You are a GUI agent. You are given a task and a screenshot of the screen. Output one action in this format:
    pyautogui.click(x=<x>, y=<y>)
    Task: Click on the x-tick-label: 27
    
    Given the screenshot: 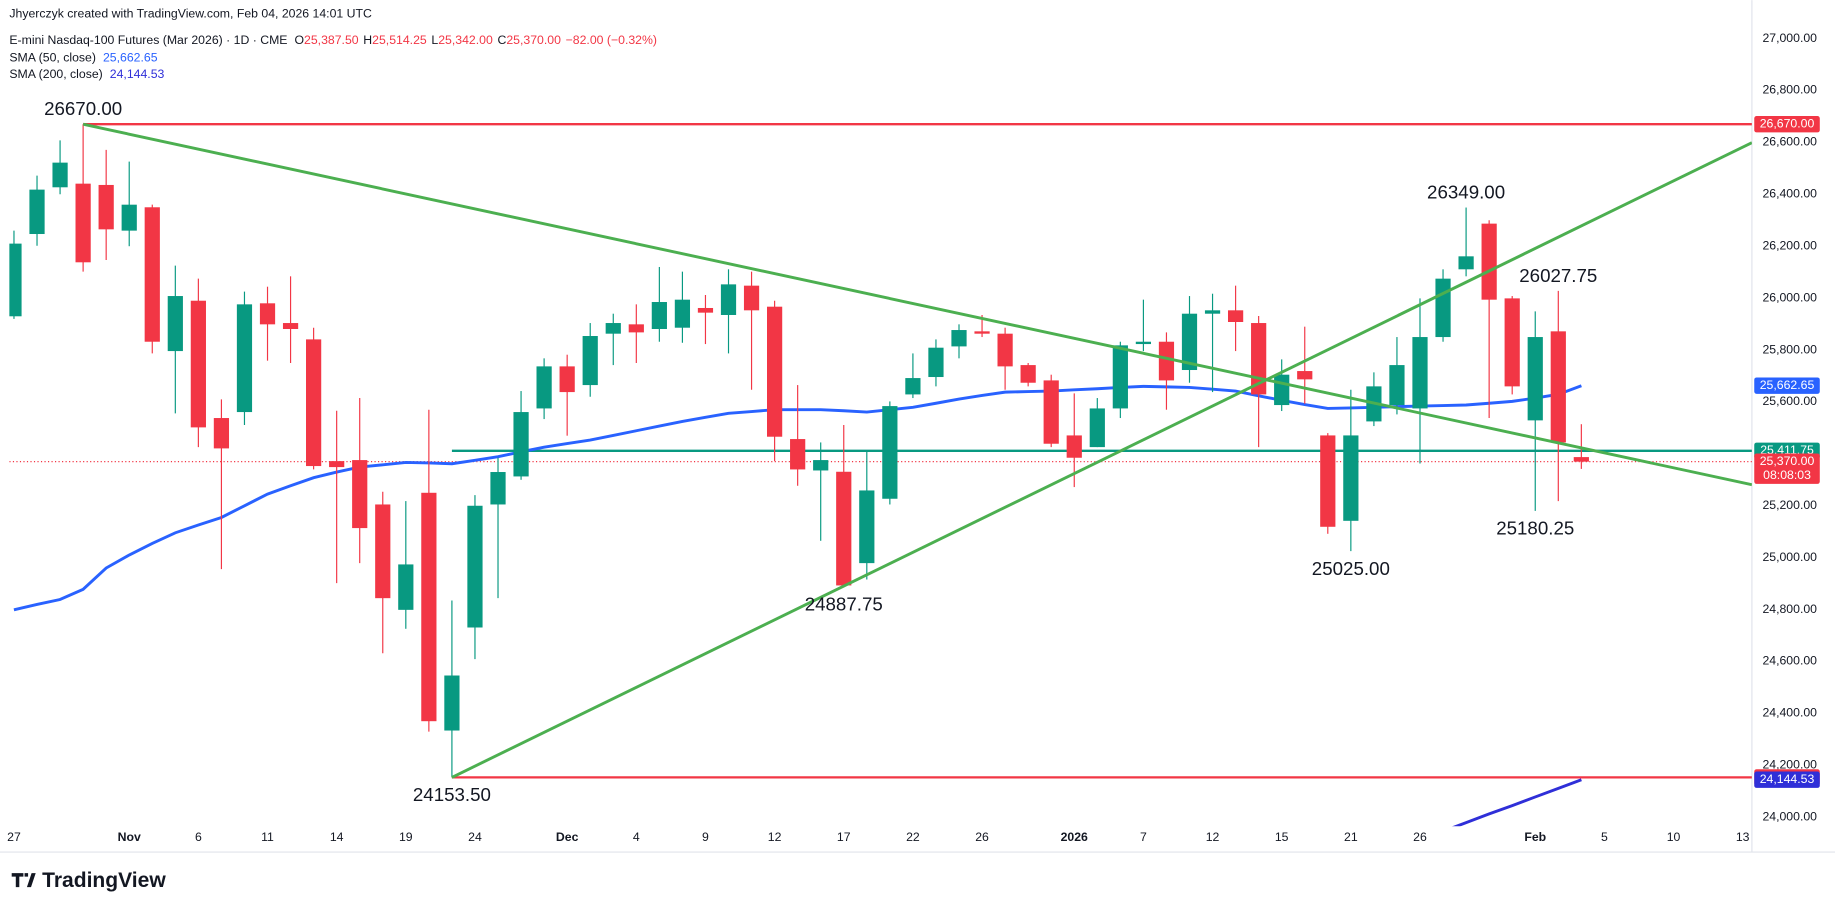 What is the action you would take?
    pyautogui.click(x=14, y=837)
    